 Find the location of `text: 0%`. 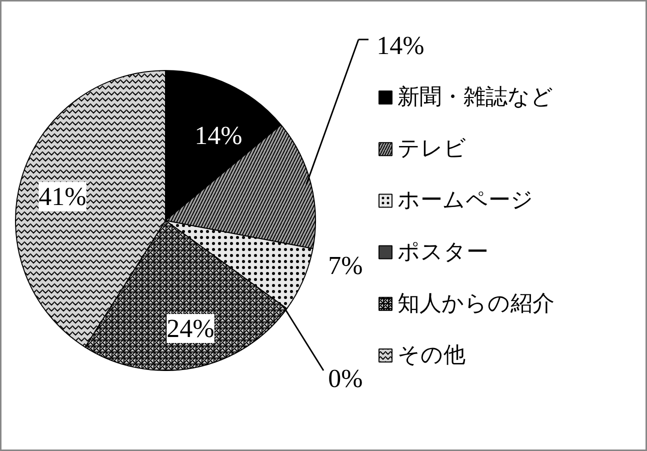

text: 0% is located at coordinates (345, 378).